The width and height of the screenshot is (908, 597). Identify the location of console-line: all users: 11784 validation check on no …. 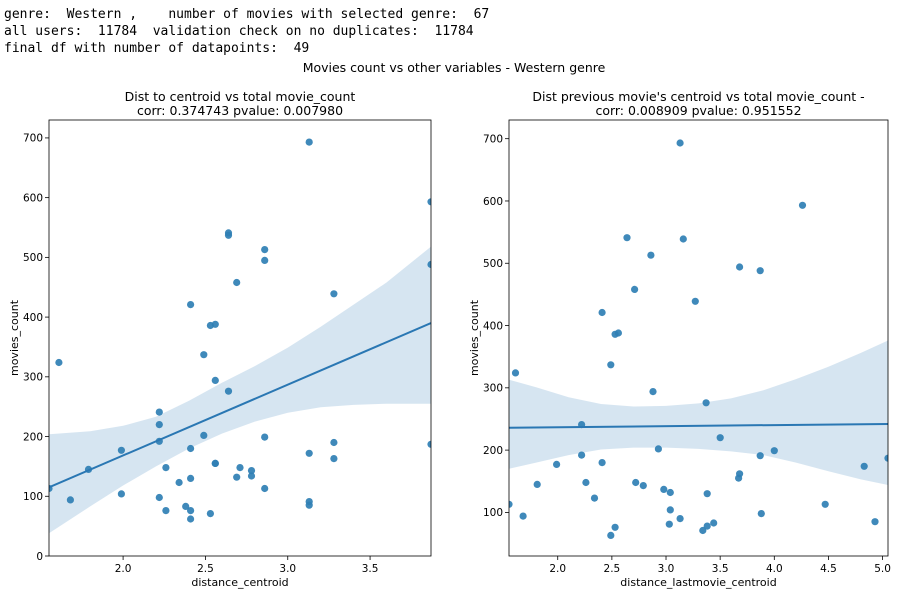
(239, 31).